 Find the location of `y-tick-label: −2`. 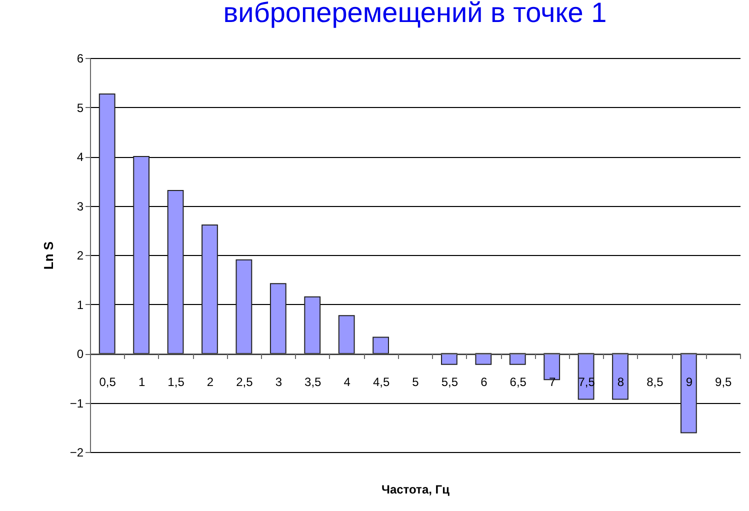

y-tick-label: −2 is located at coordinates (77, 453).